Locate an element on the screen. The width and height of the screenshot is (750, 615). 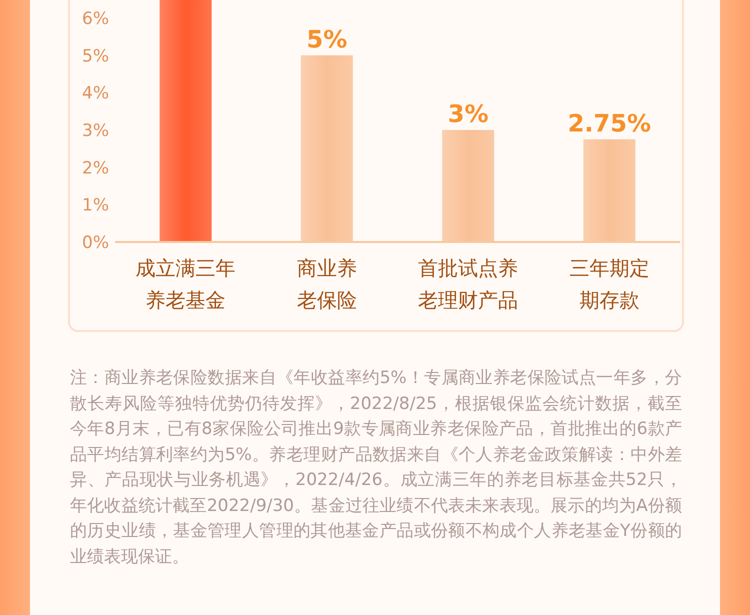
y-tick-label: 5% is located at coordinates (95, 56).